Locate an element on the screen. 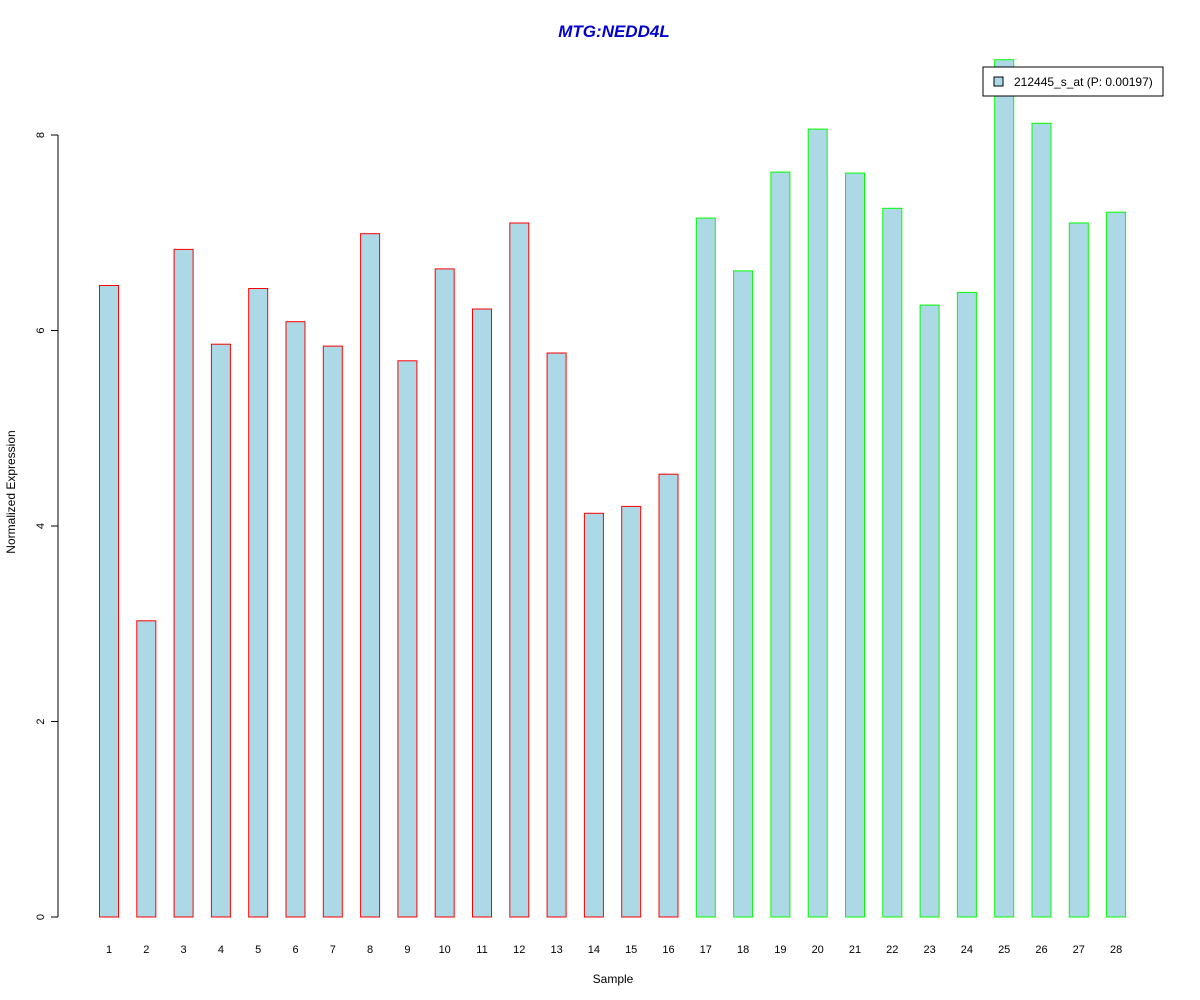  x-tick-label: 20 is located at coordinates (818, 950).